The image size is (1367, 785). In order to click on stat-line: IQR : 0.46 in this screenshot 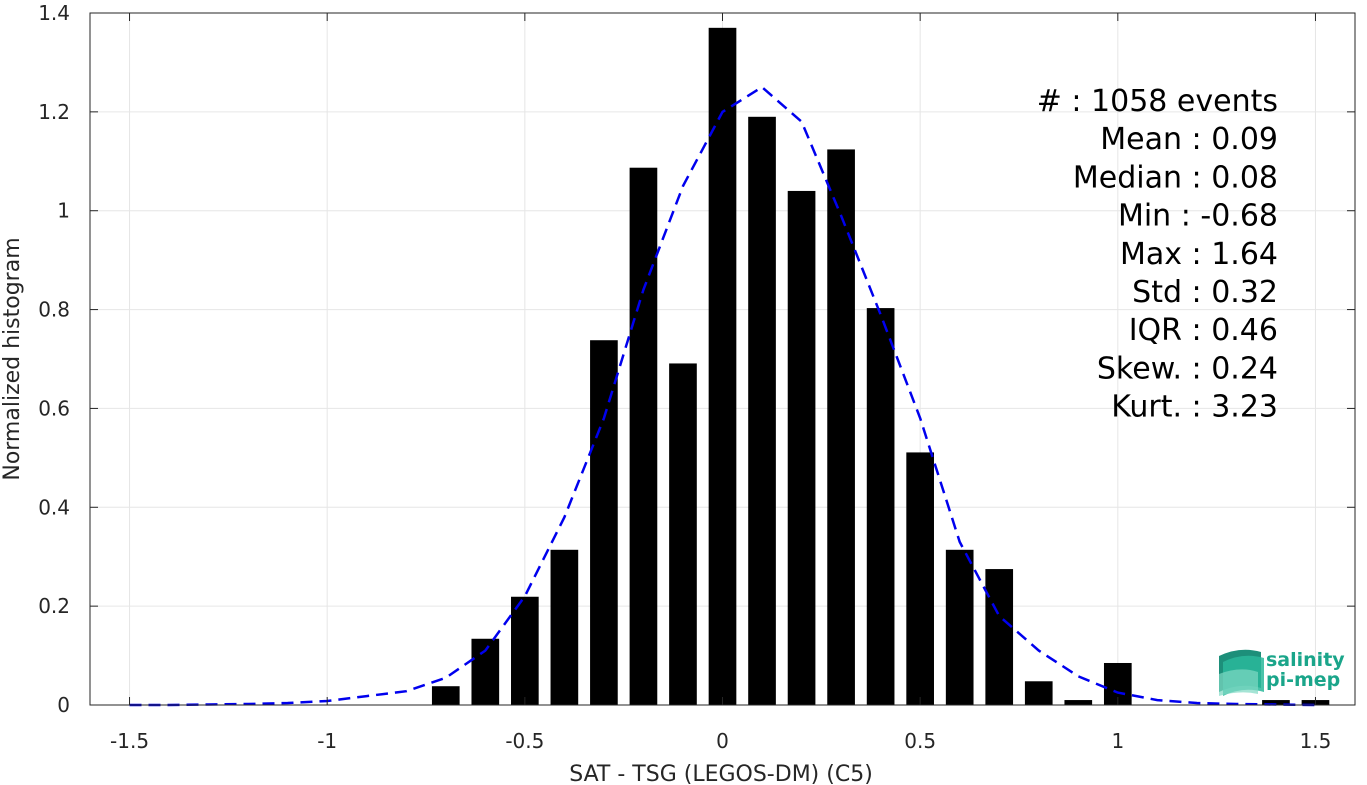, I will do `click(1203, 330)`.